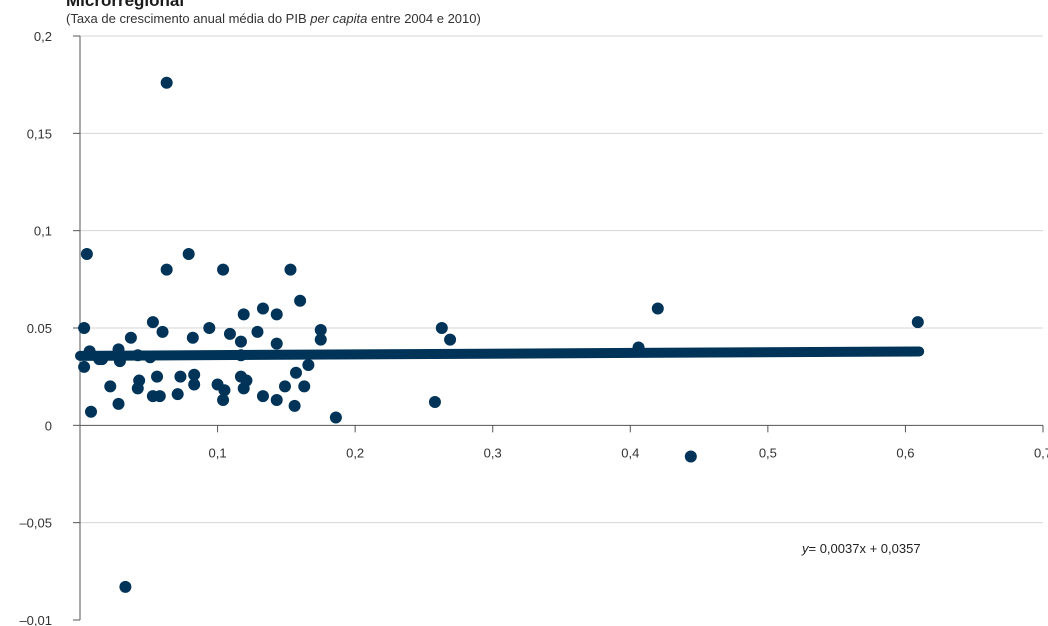 The height and width of the screenshot is (626, 1048). Describe the element at coordinates (493, 452) in the screenshot. I see `x-tick-label-2: 0,3` at that location.